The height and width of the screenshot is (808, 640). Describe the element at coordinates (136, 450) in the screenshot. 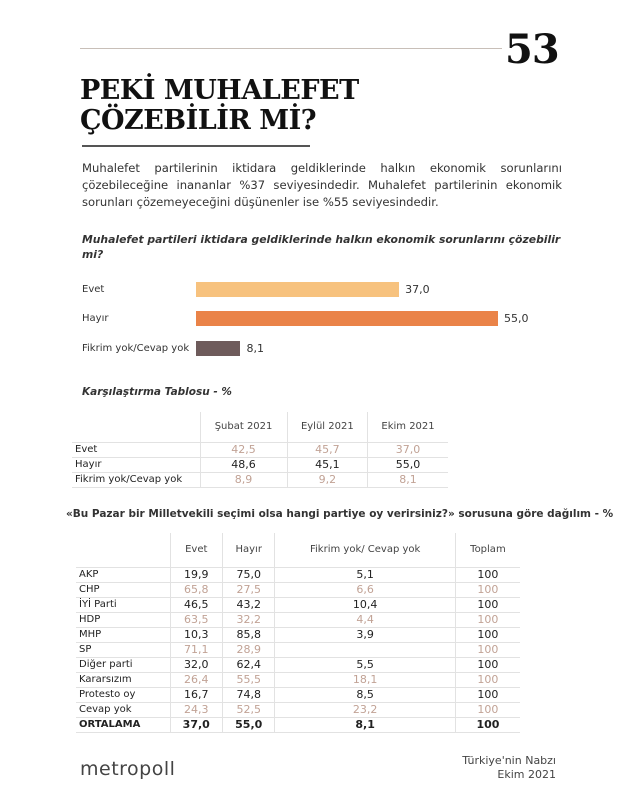

I see `row-label: Evet` at that location.